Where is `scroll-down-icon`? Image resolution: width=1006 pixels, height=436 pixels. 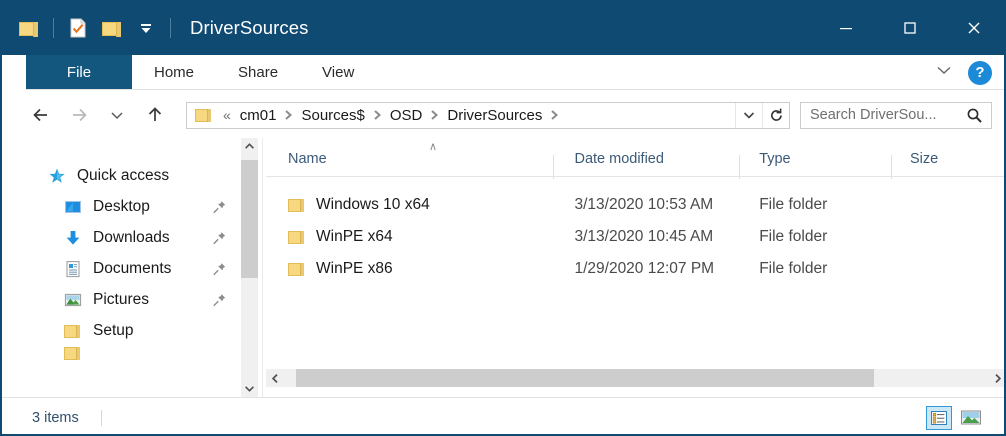 scroll-down-icon is located at coordinates (249, 388).